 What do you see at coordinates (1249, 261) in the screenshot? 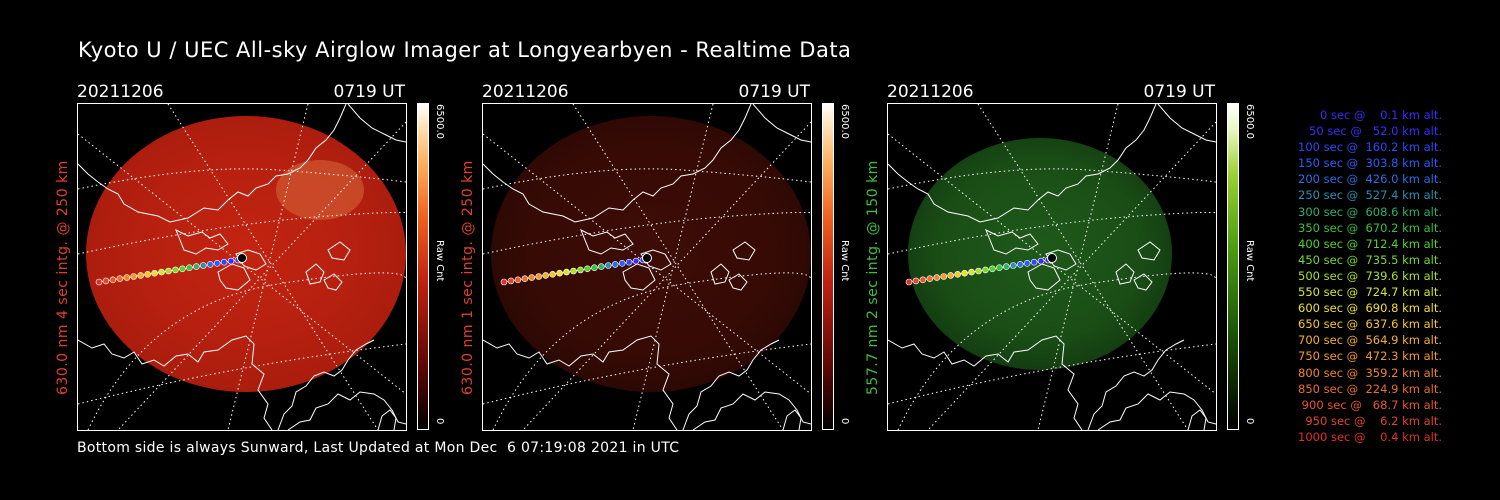
I see `colorbar-unit-label: Raw Cnt` at bounding box center [1249, 261].